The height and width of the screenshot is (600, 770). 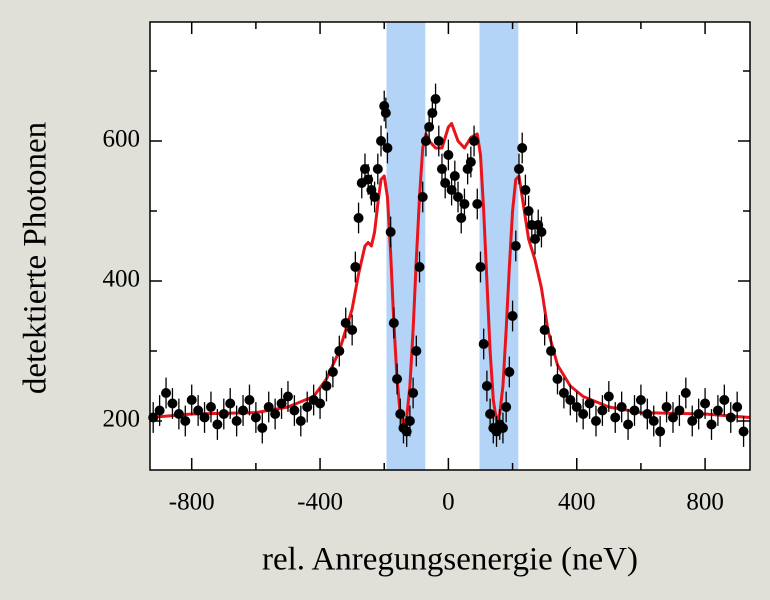 What do you see at coordinates (448, 502) in the screenshot?
I see `x-tick-label: 0` at bounding box center [448, 502].